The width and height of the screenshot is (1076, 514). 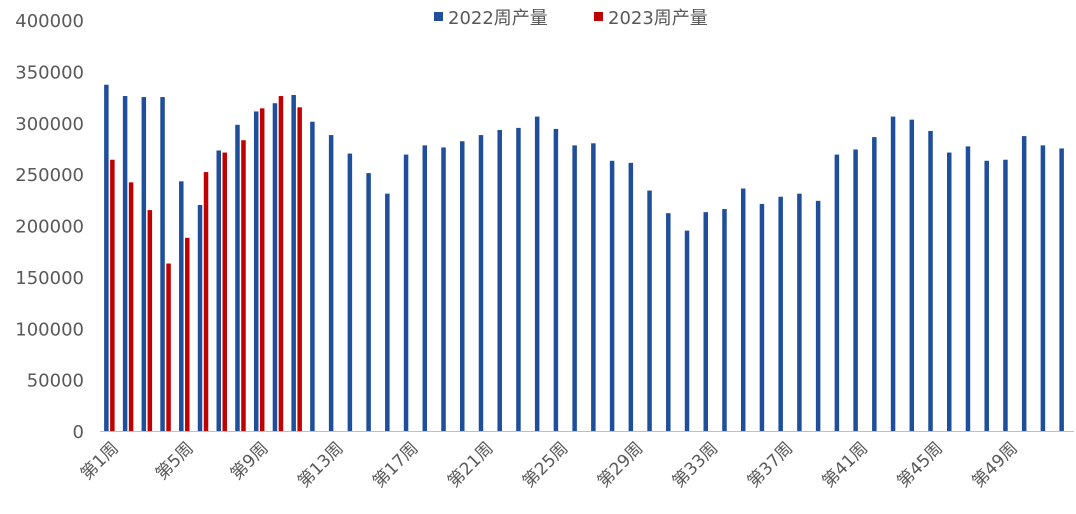 What do you see at coordinates (968, 288) in the screenshot?
I see `bar-2022周产量-第47周` at bounding box center [968, 288].